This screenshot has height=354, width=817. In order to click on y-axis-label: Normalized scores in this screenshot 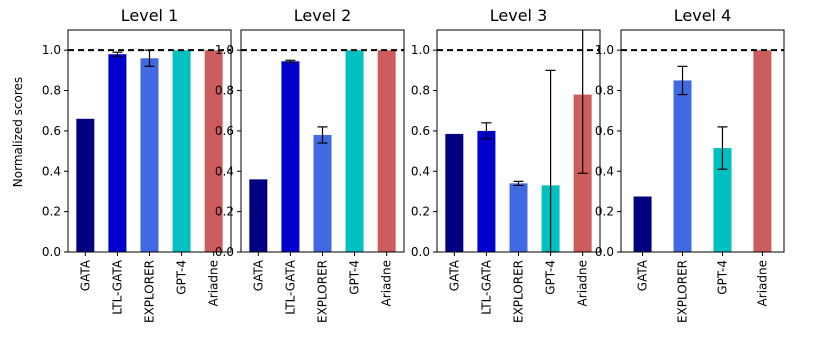, I will do `click(18, 132)`.